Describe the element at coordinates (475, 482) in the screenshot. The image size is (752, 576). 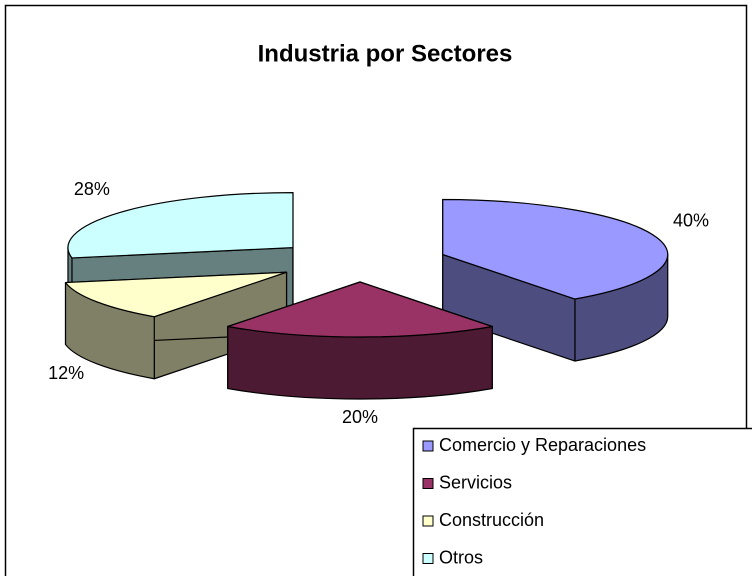
I see `legend-label: Servicios` at that location.